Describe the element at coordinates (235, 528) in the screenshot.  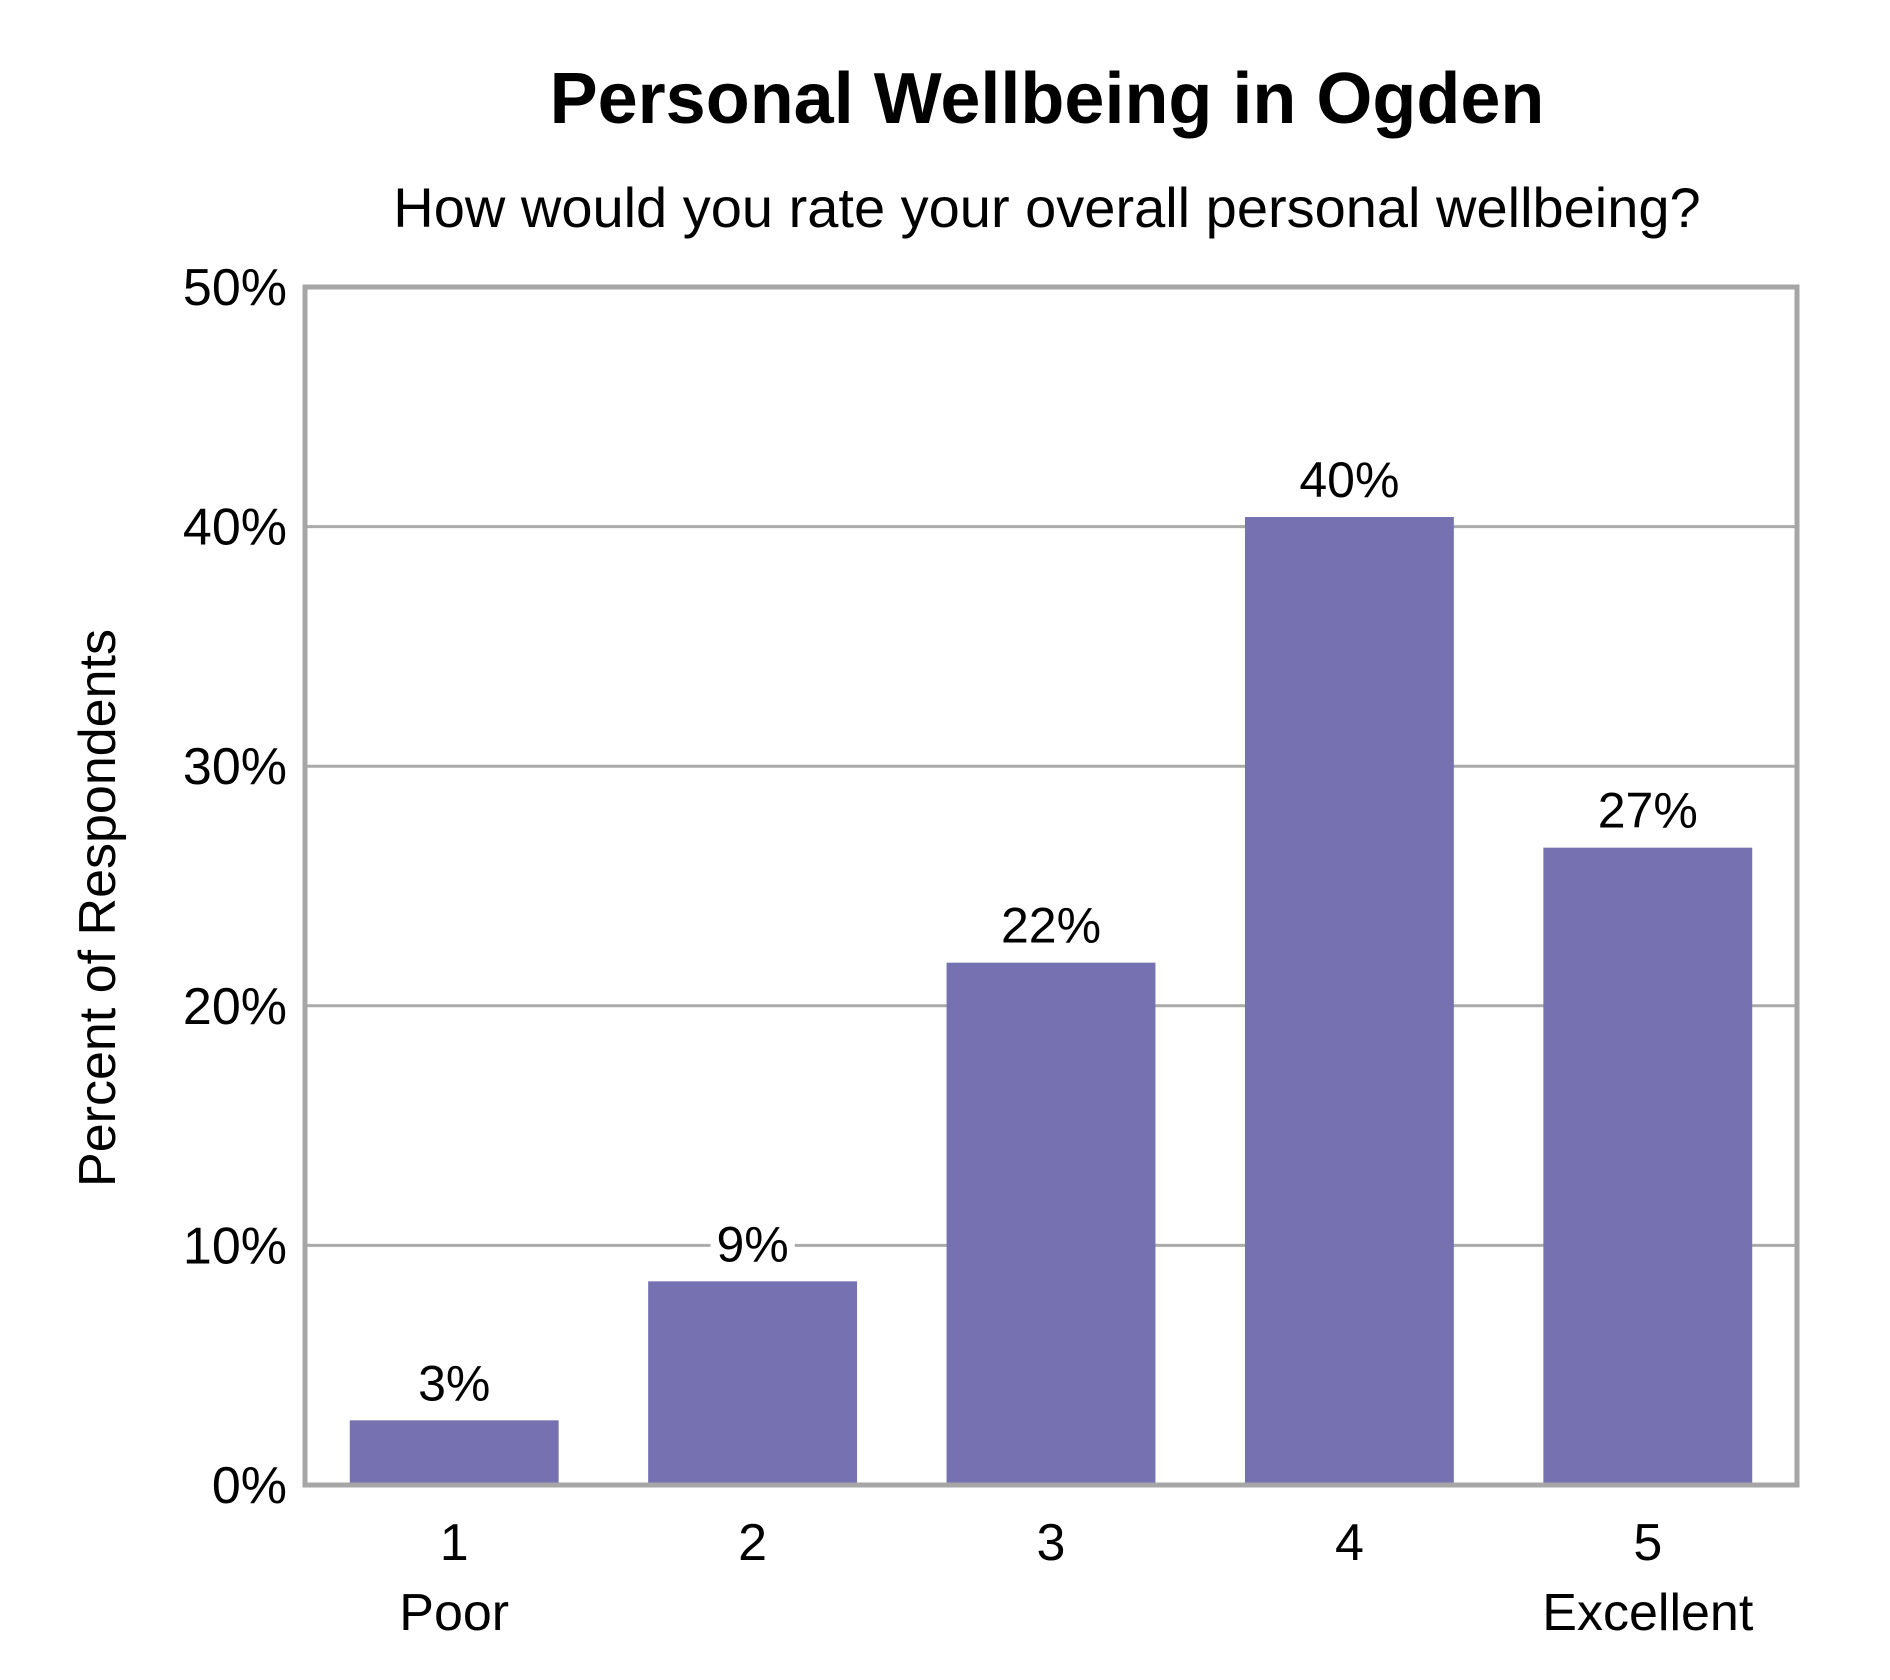
I see `y-tick-label: 40%` at that location.